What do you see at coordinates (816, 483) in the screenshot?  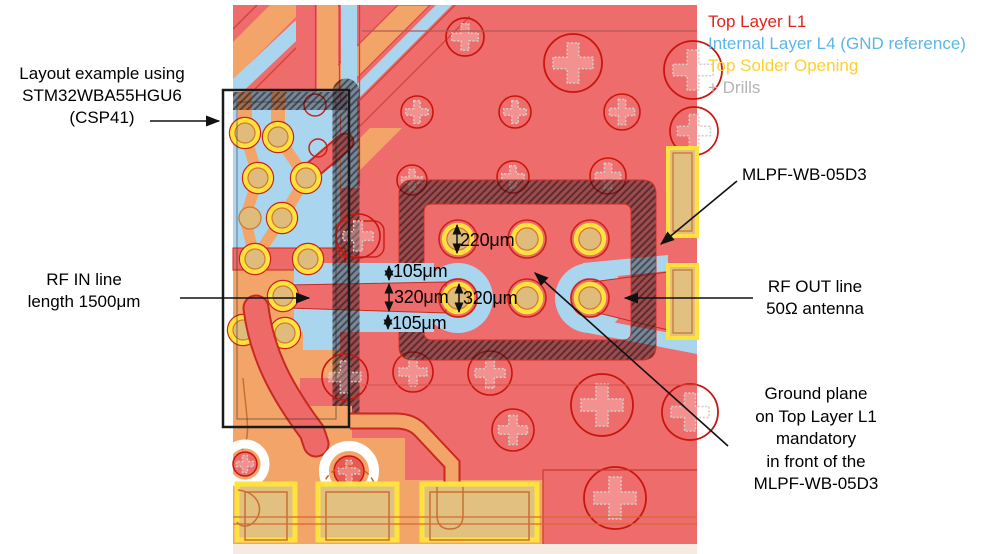 I see `label-ground-plane-line5: MLPF-WB-05D3` at bounding box center [816, 483].